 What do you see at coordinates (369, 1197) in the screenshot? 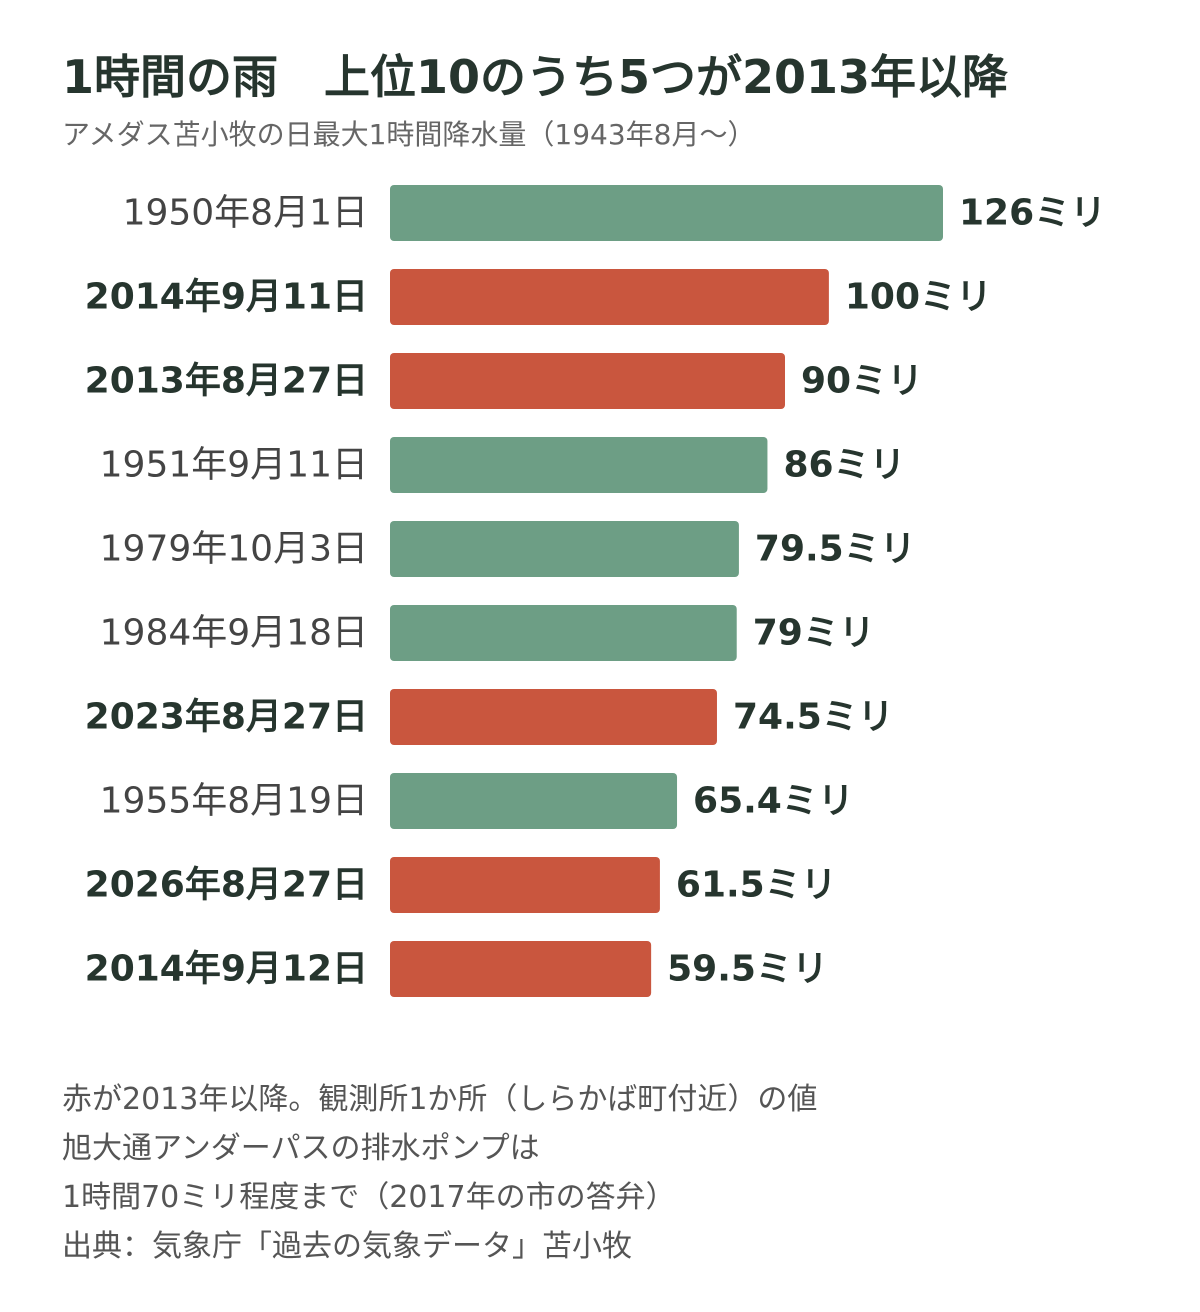
I see `note-pump-capacity: 1時間70ミリ程度まで（2017年の市の答弁）` at bounding box center [369, 1197].